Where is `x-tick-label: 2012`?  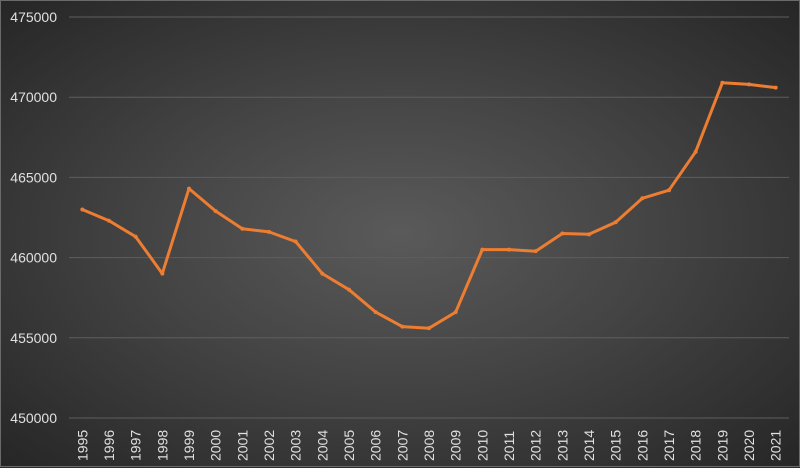
x-tick-label: 2012 is located at coordinates (536, 445).